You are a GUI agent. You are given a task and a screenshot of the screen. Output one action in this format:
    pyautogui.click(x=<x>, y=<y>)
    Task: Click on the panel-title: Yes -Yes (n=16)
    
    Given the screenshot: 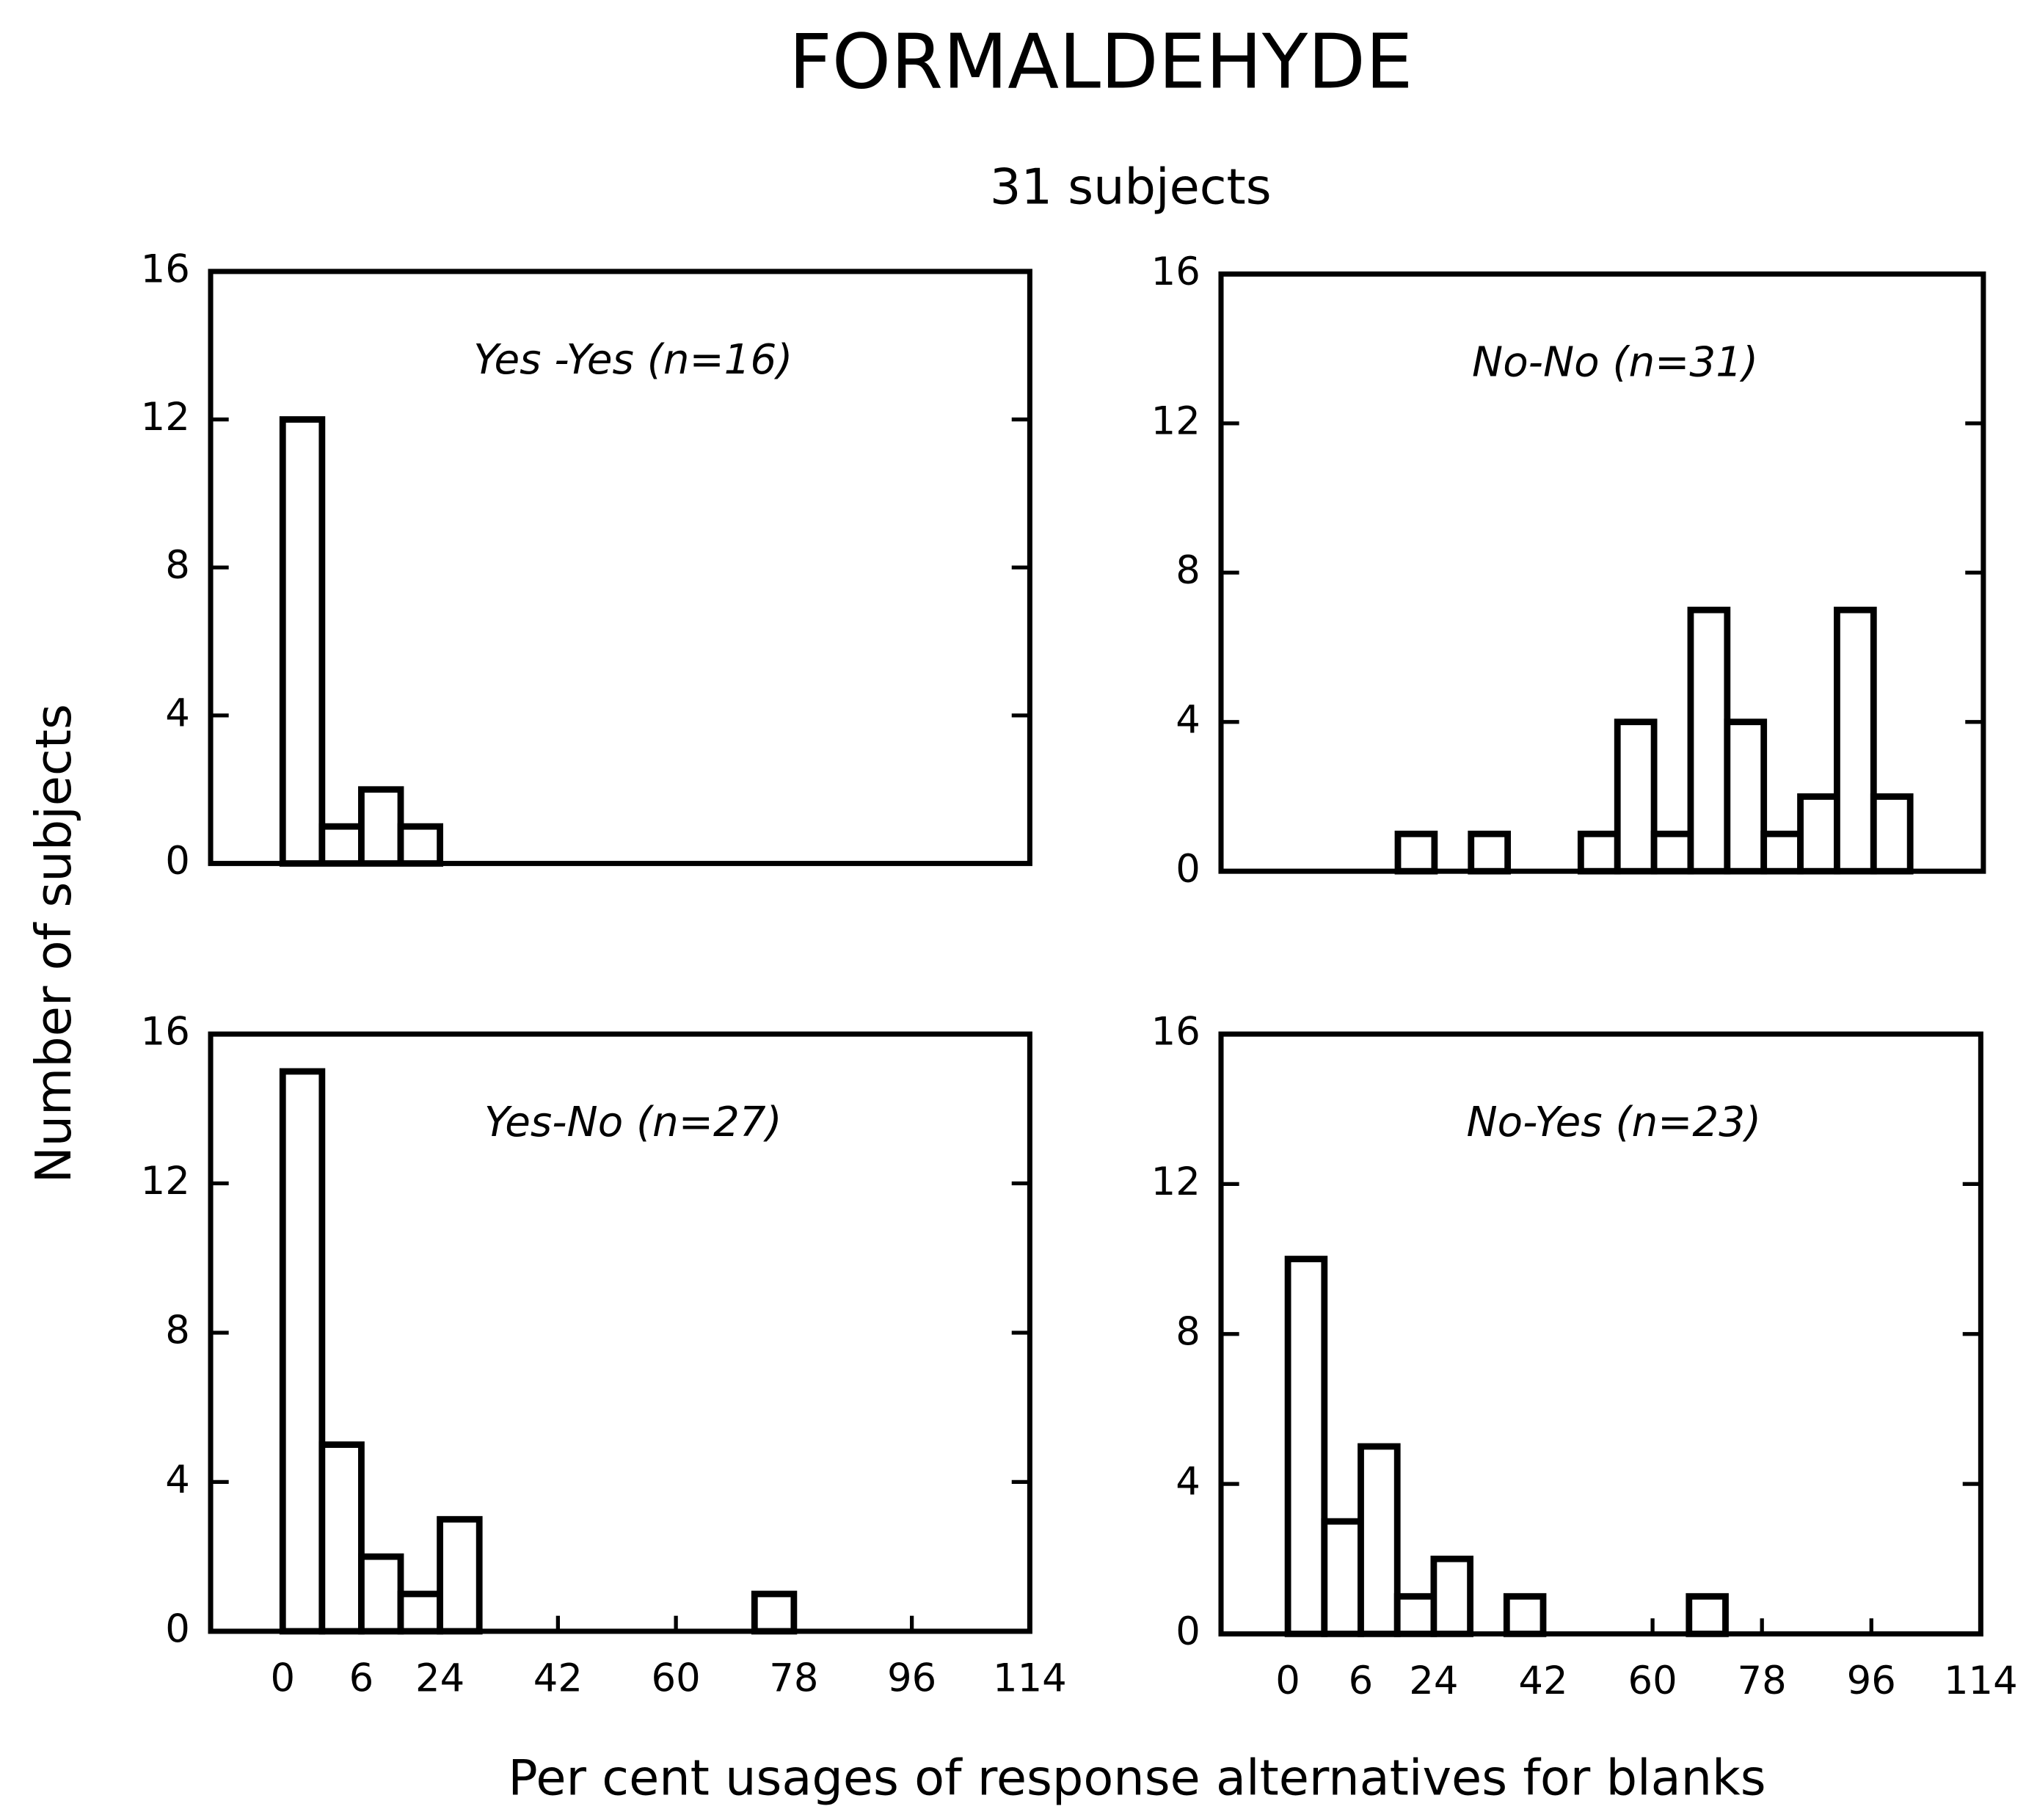 What is the action you would take?
    pyautogui.click(x=632, y=360)
    